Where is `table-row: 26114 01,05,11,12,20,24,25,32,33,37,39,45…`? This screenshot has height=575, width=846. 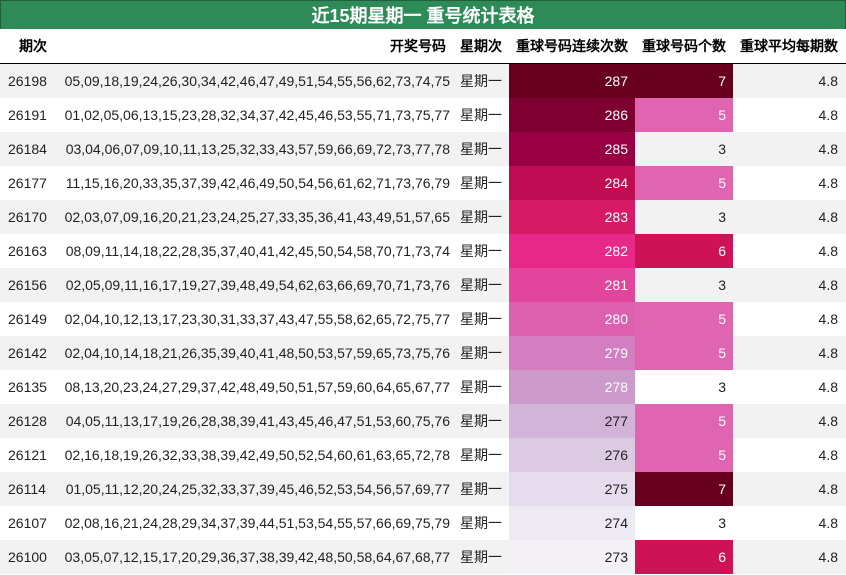
table-row: 26114 01,05,11,12,20,24,25,32,33,37,39,45… is located at coordinates (423, 489).